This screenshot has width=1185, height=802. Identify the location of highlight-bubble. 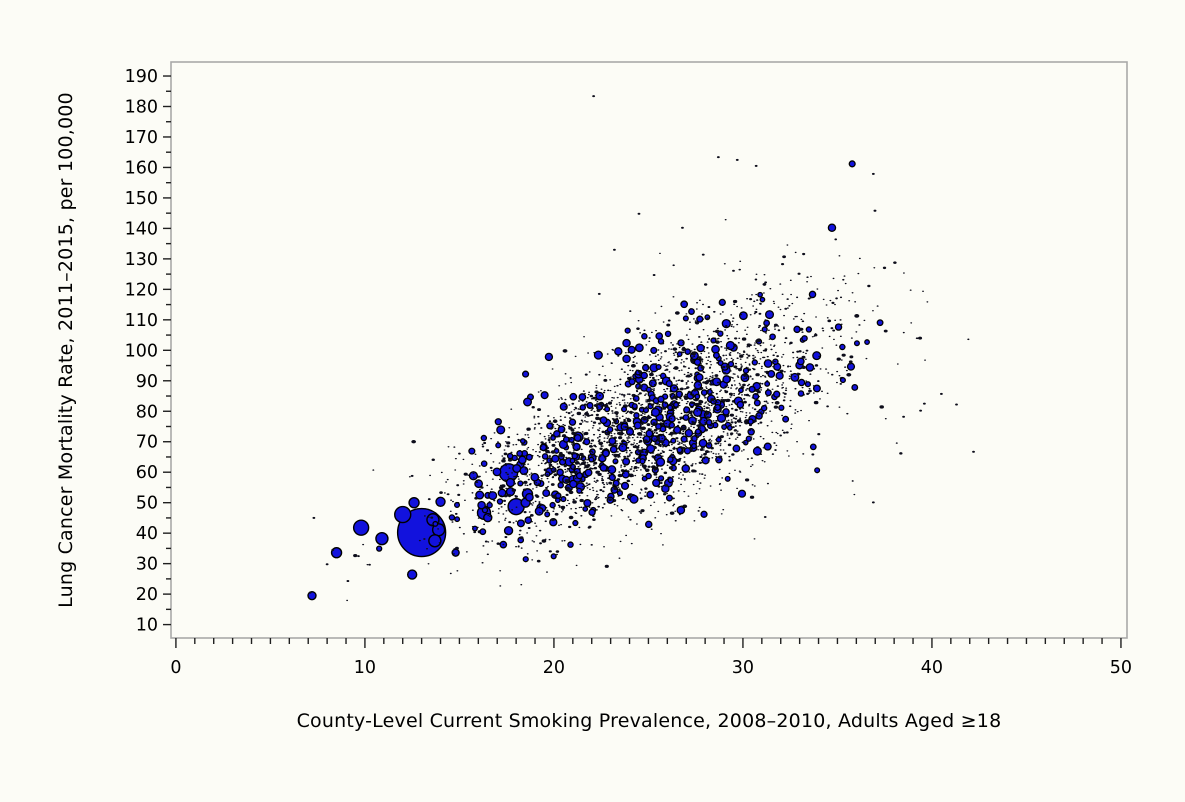
(403, 514).